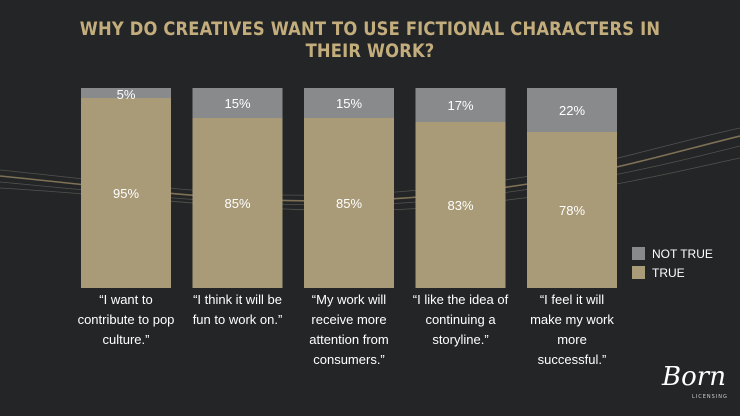 This screenshot has height=416, width=740. I want to click on category-label-line: fun to work on.”, so click(238, 319).